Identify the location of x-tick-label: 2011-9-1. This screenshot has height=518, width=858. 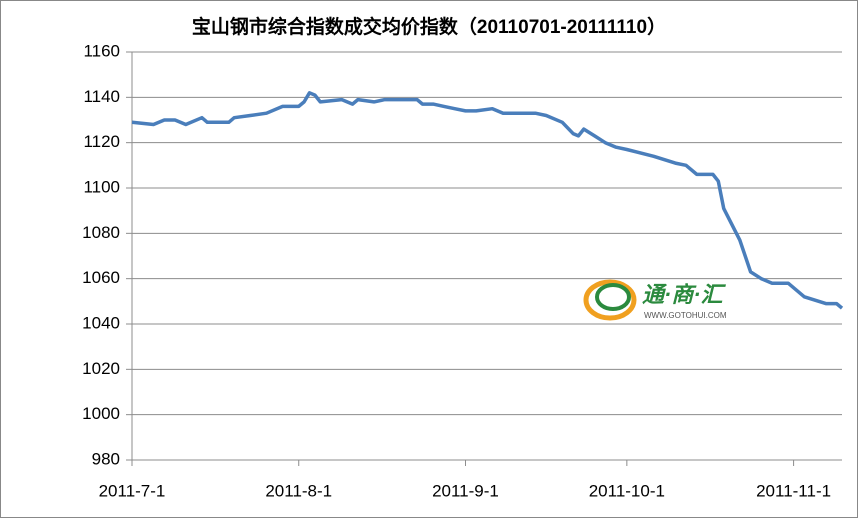
(465, 490).